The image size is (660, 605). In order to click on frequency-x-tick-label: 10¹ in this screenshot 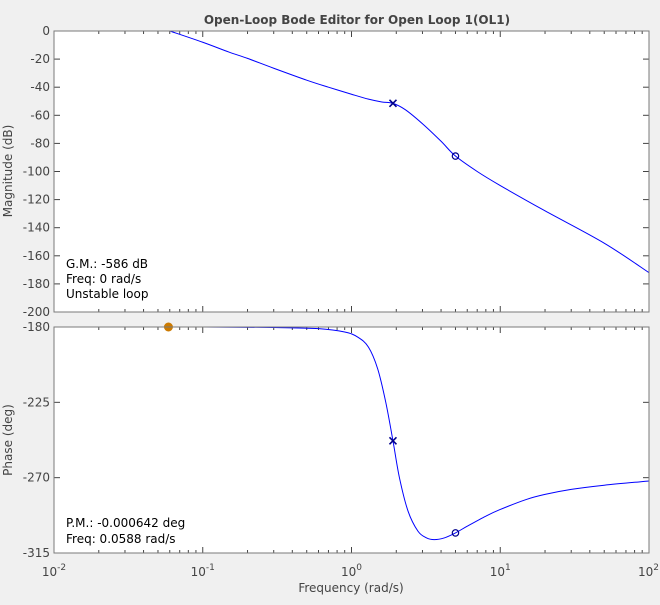, I will do `click(500, 571)`.